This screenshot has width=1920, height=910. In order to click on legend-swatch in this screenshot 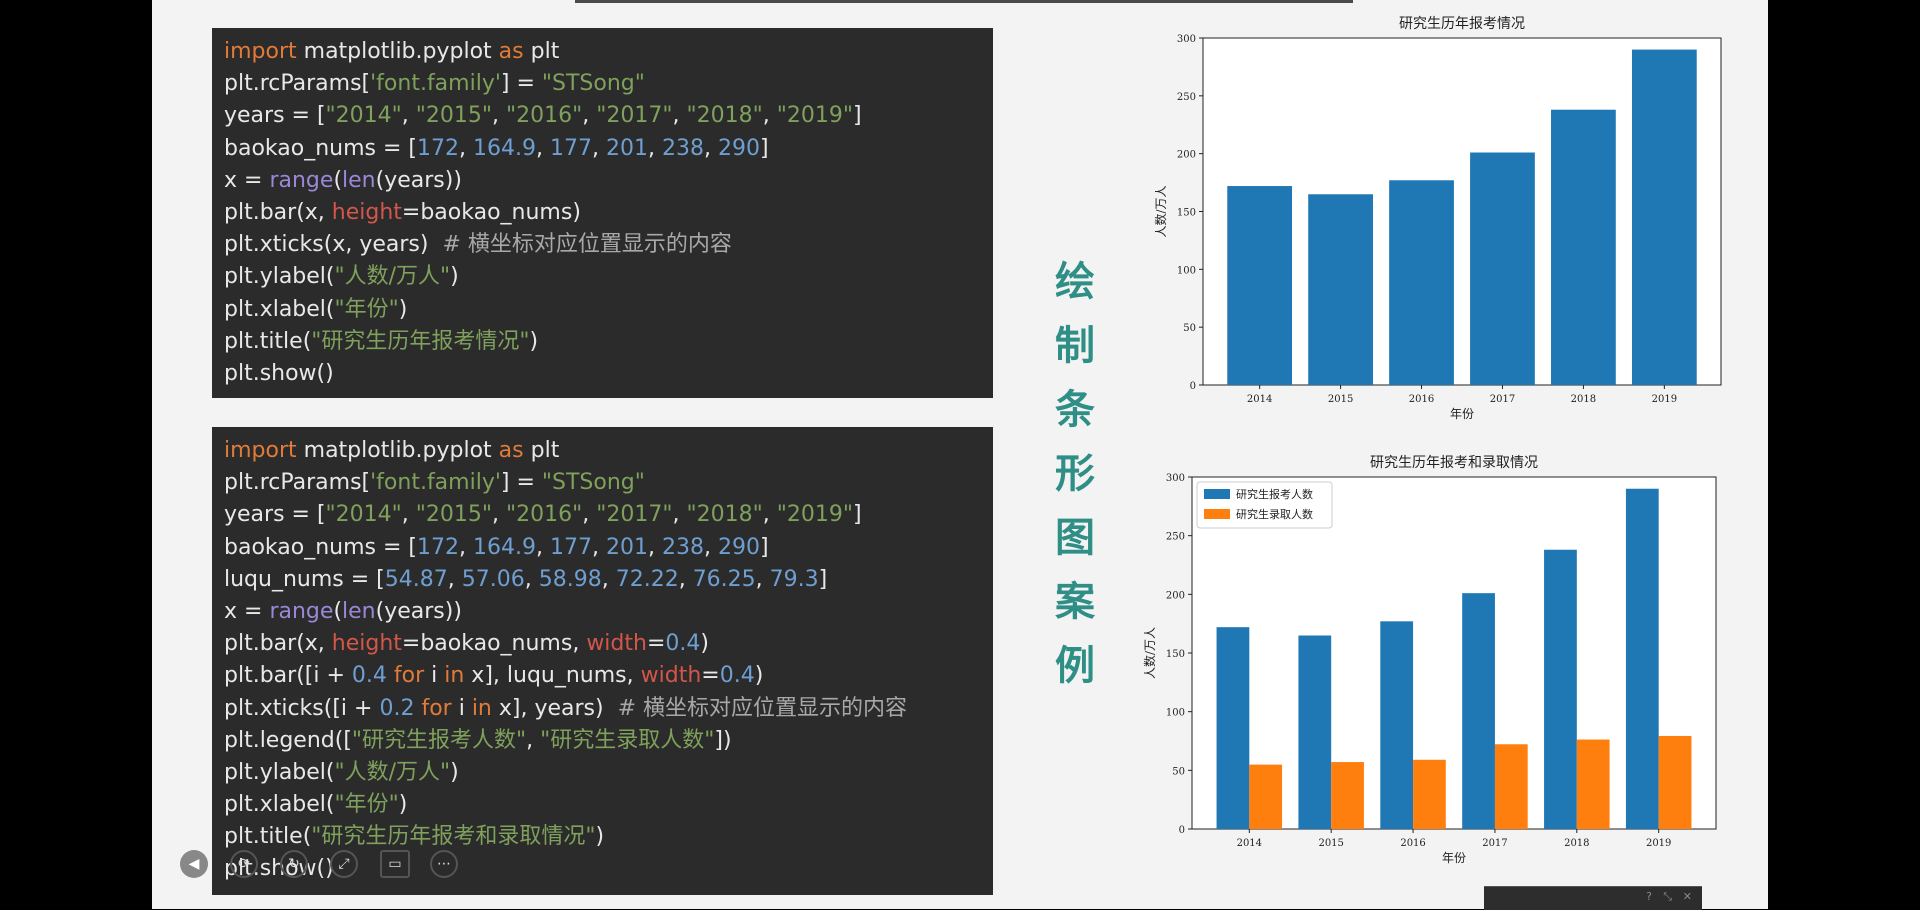, I will do `click(1217, 494)`.